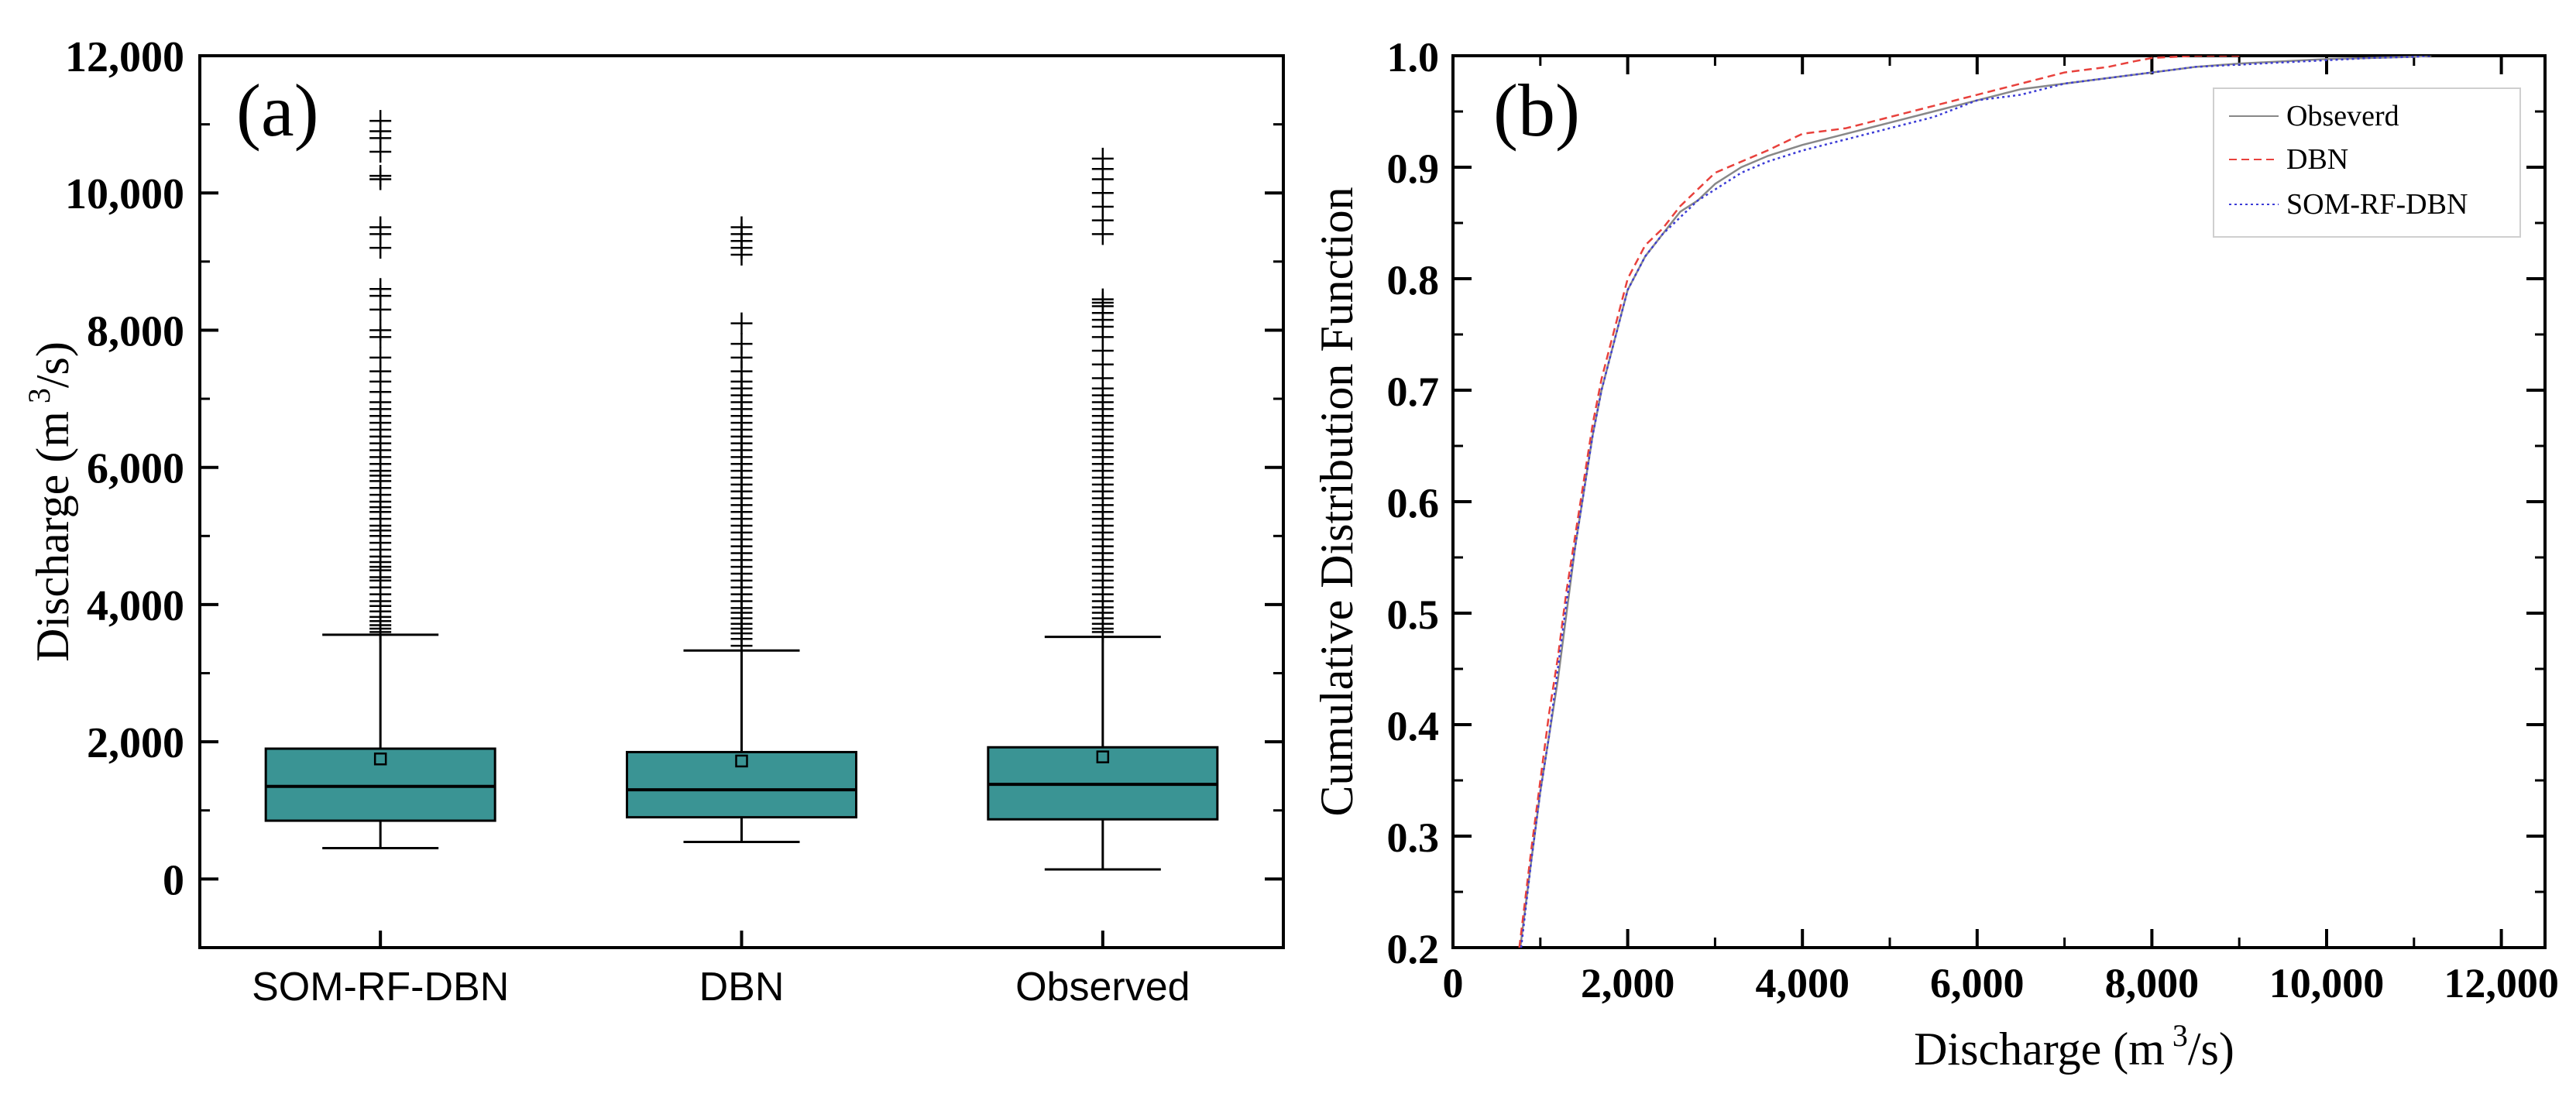 The width and height of the screenshot is (2576, 1104). What do you see at coordinates (1453, 983) in the screenshot?
I see `x-tick-label: 0` at bounding box center [1453, 983].